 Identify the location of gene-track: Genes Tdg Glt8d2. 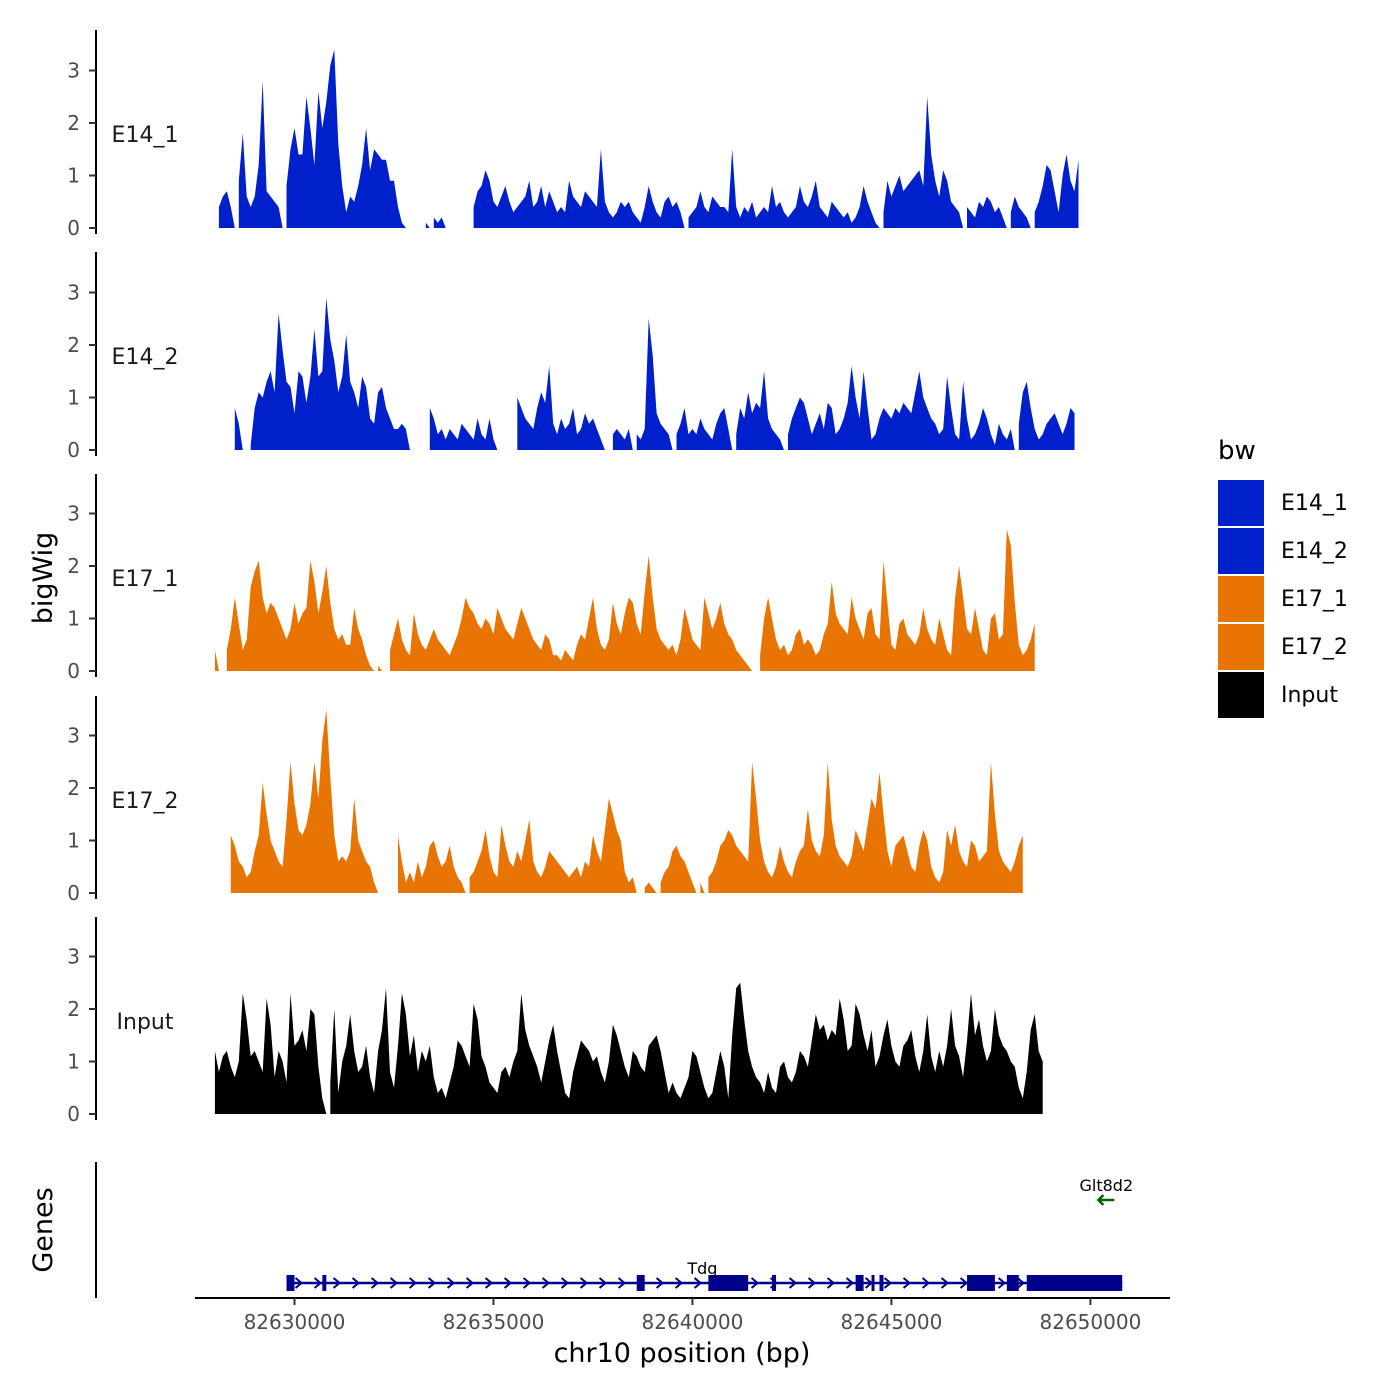
(580, 1230).